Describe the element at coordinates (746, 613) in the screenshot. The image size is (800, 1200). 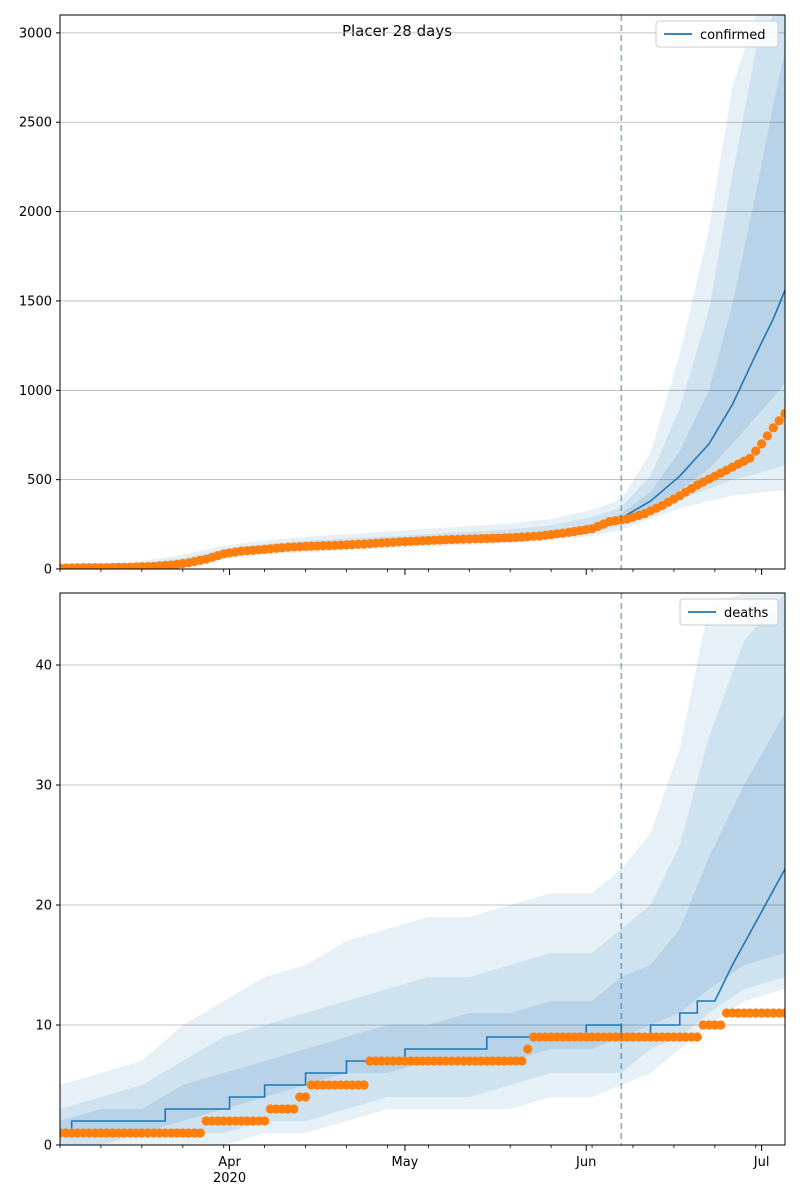
I see `legend-label: deaths` at that location.